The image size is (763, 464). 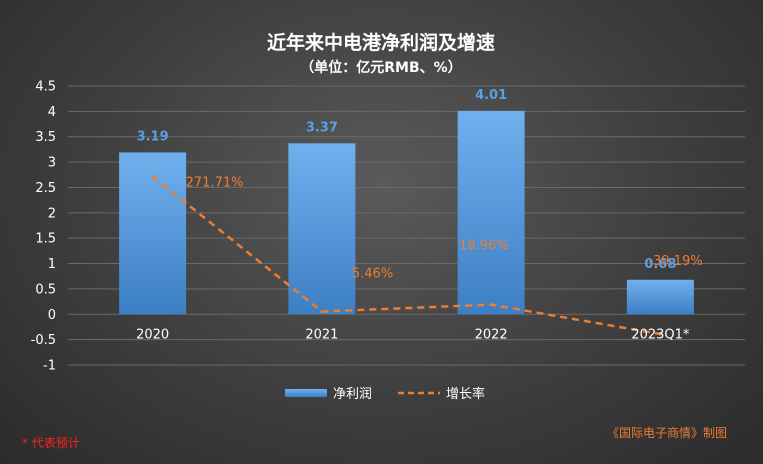 I want to click on bar-value-label: 3.19, so click(x=153, y=136).